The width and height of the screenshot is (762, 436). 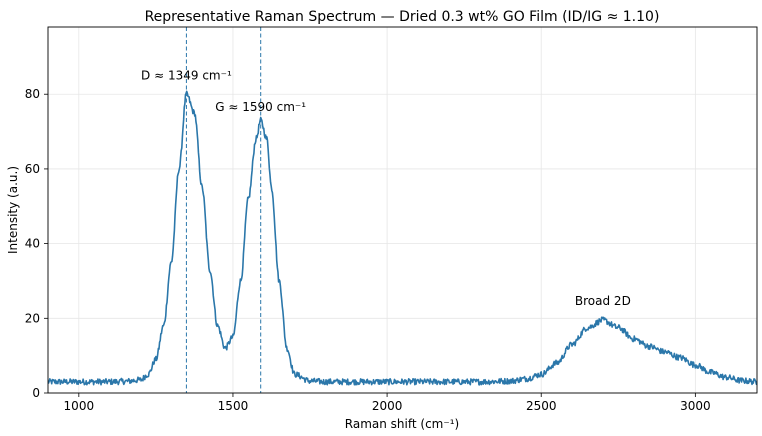 What do you see at coordinates (32, 169) in the screenshot?
I see `y-tick-label: 60` at bounding box center [32, 169].